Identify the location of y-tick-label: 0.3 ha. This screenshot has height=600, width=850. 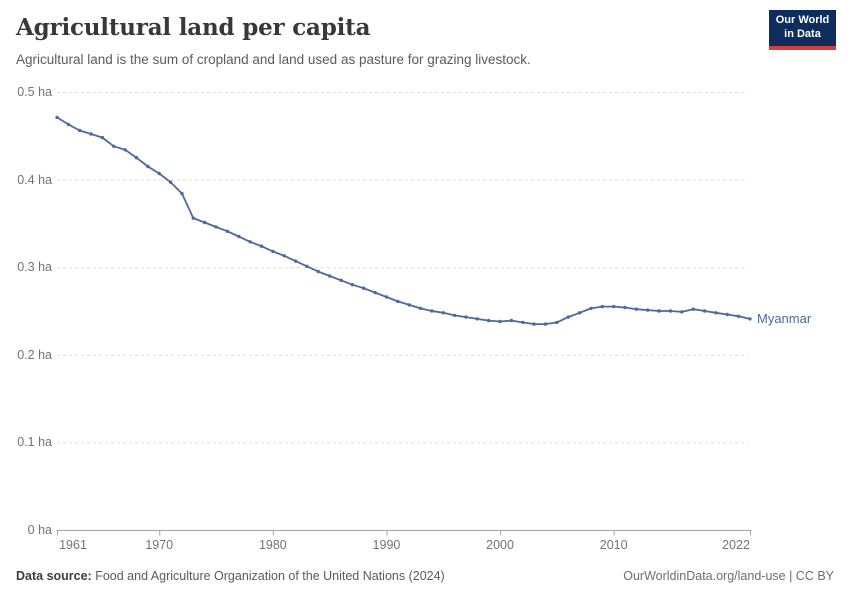
(34, 267).